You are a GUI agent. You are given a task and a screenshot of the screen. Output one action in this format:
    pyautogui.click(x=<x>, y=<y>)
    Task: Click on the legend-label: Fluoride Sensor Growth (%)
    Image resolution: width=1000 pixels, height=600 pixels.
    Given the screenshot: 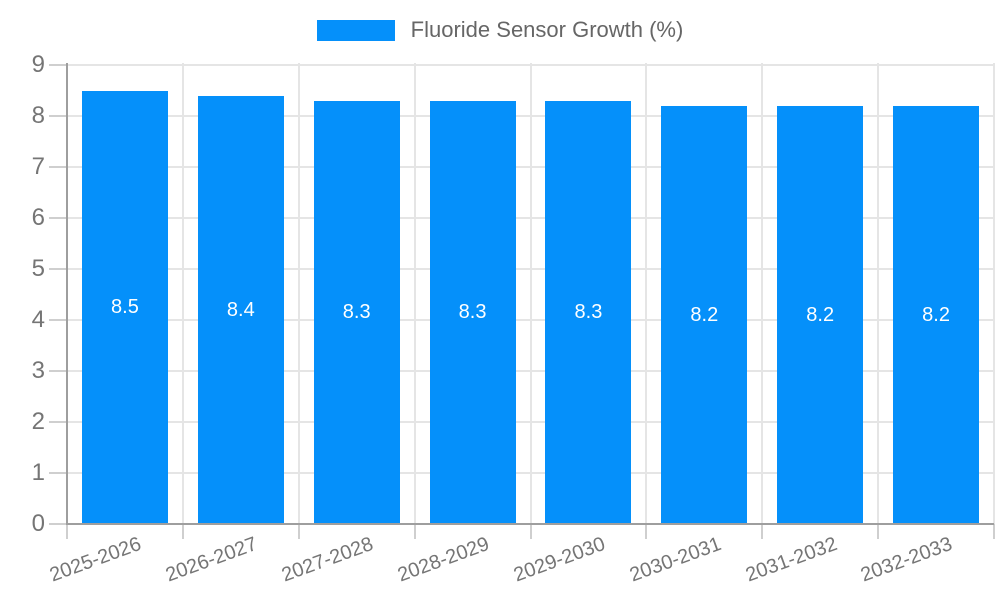 What is the action you would take?
    pyautogui.click(x=547, y=29)
    